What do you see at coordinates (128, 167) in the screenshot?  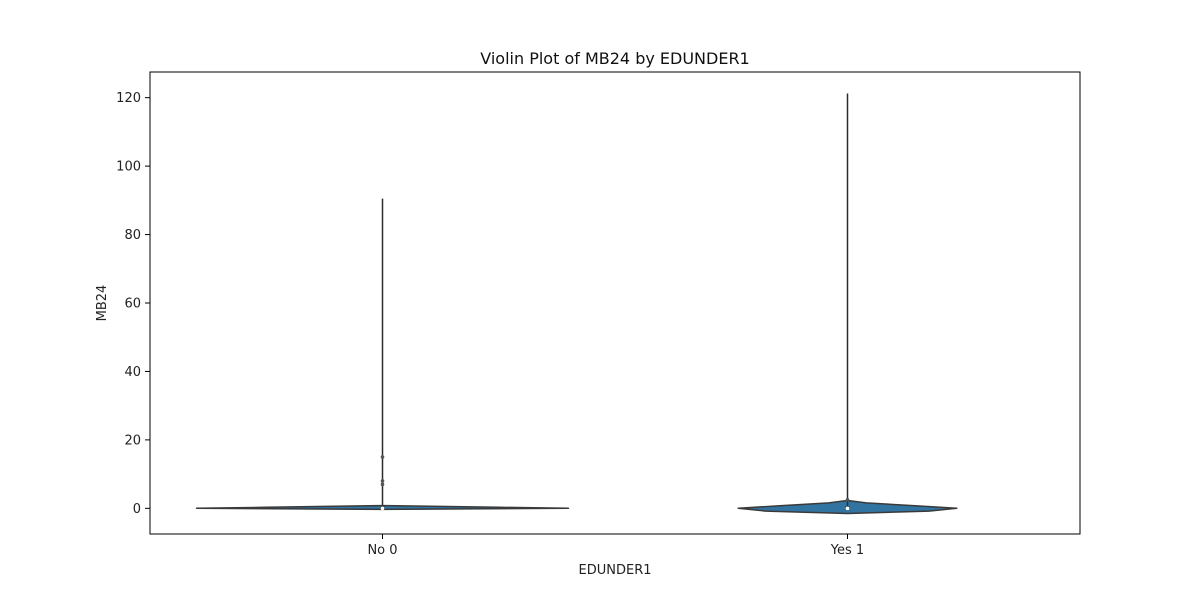 I see `y-tick-label: 100` at bounding box center [128, 167].